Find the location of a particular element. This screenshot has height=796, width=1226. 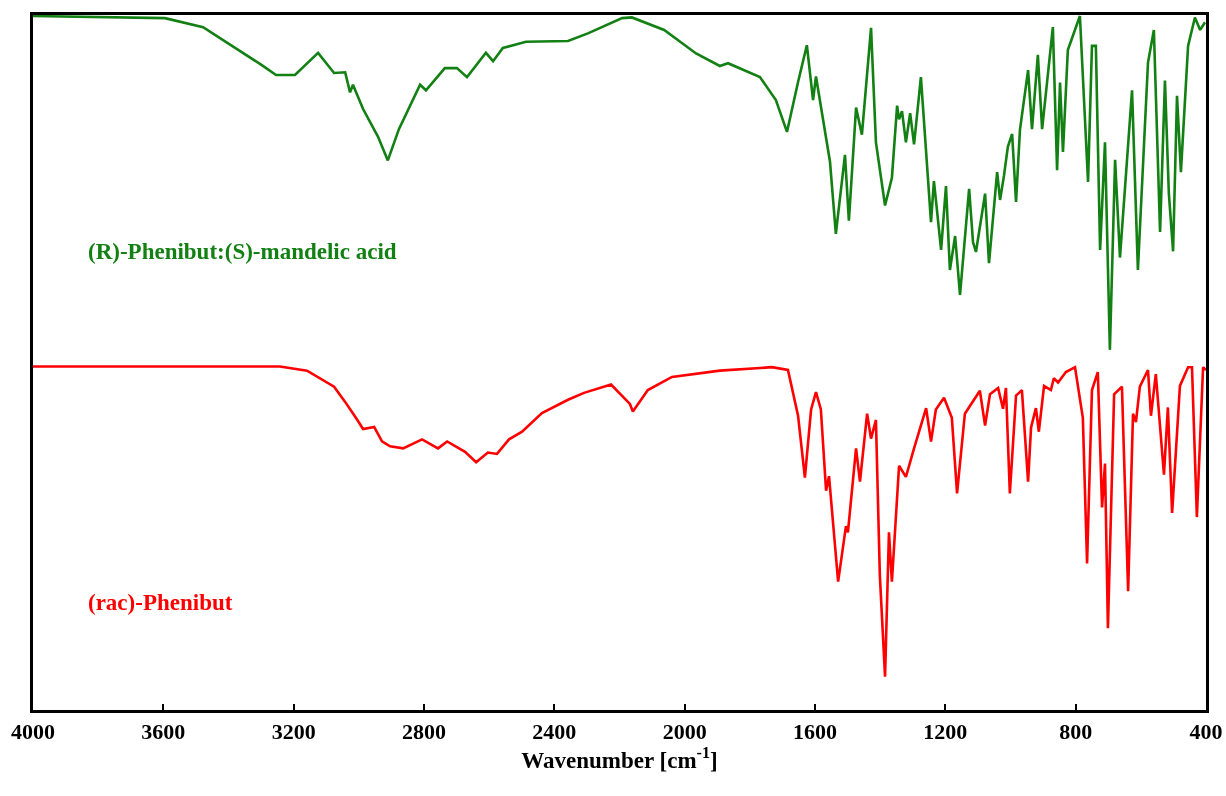

x-axis-title: Wavenumber [cm$^{-1}$] is located at coordinates (619, 758).